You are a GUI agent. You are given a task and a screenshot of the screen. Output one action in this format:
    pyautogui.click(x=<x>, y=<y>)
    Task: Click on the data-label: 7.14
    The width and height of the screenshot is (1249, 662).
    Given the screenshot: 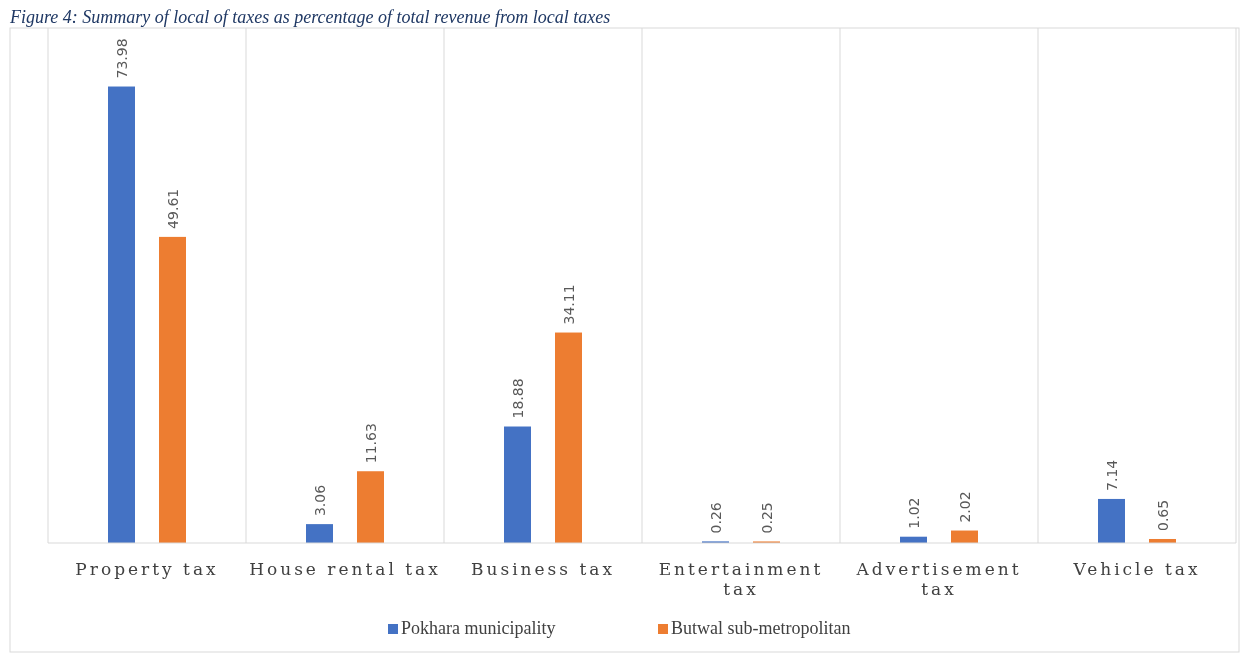 What is the action you would take?
    pyautogui.click(x=1111, y=475)
    